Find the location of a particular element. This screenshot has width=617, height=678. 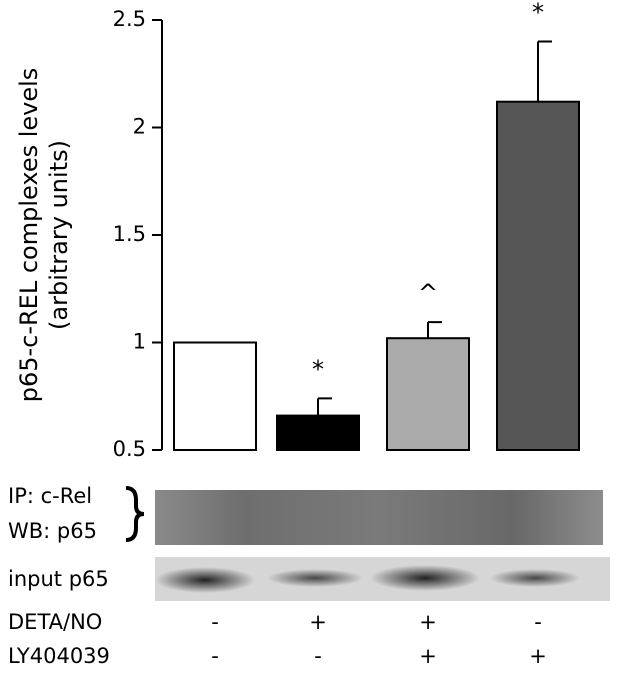

brace is located at coordinates (135, 514).